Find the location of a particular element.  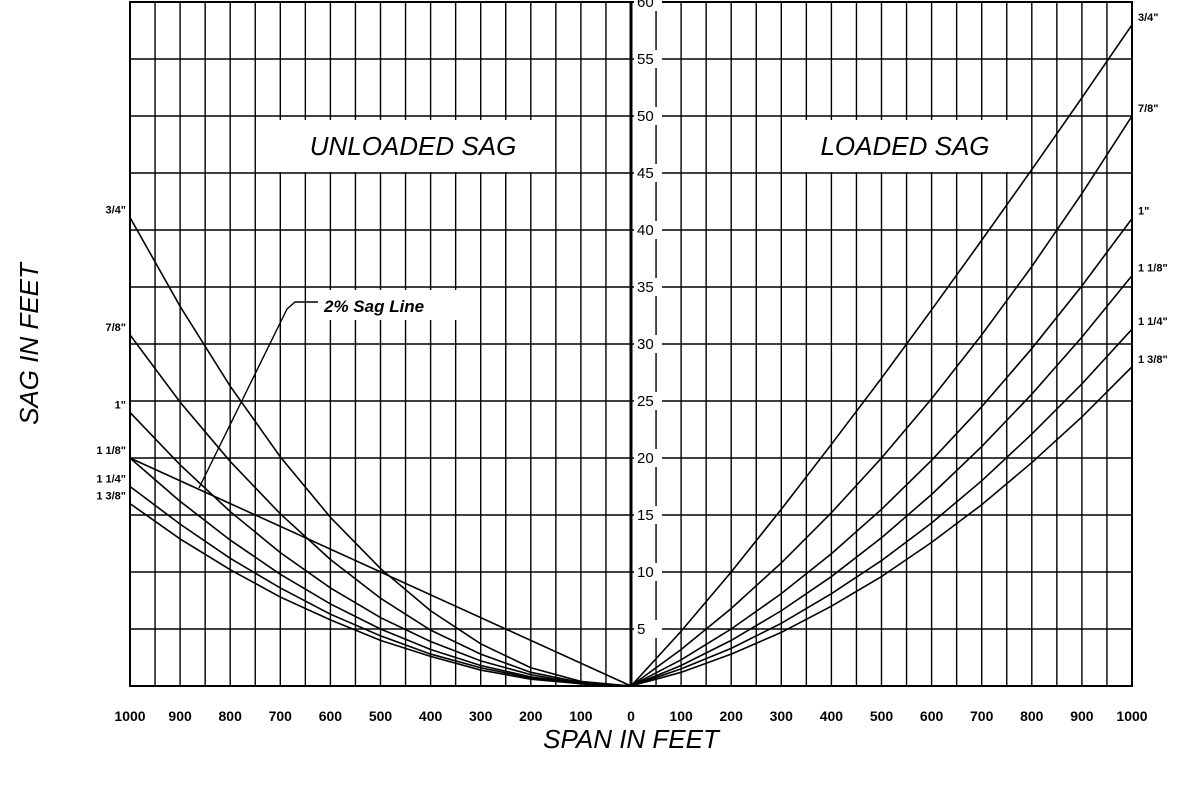

y-tick-label: 5 is located at coordinates (641, 629).